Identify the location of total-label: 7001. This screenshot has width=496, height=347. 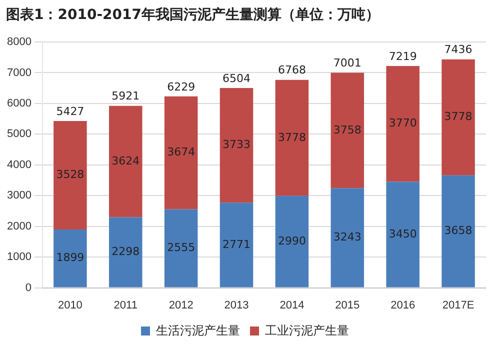
(347, 63).